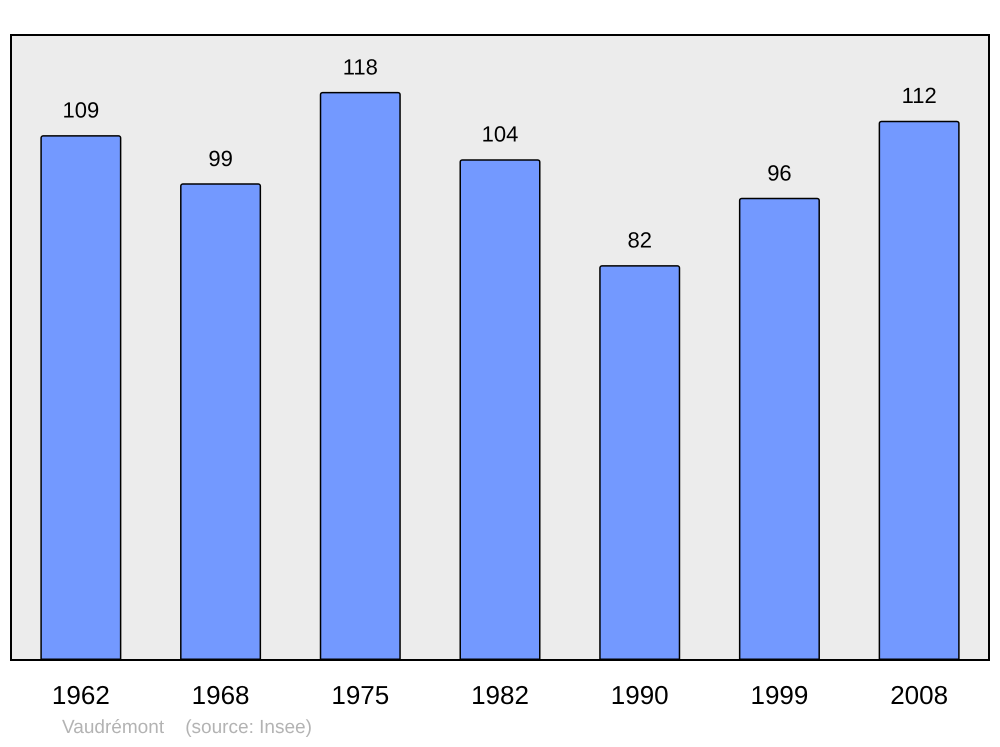 This screenshot has width=1000, height=747. What do you see at coordinates (81, 110) in the screenshot?
I see `data-label: 109` at bounding box center [81, 110].